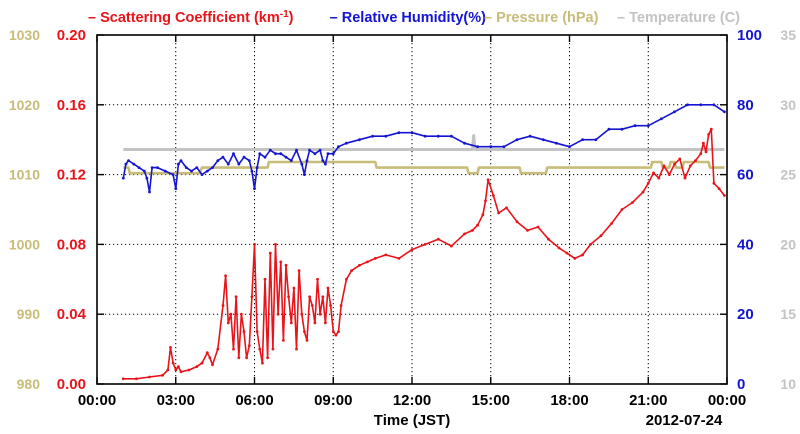 The image size is (800, 434). I want to click on pressure-tick-label: 1020, so click(24, 105).